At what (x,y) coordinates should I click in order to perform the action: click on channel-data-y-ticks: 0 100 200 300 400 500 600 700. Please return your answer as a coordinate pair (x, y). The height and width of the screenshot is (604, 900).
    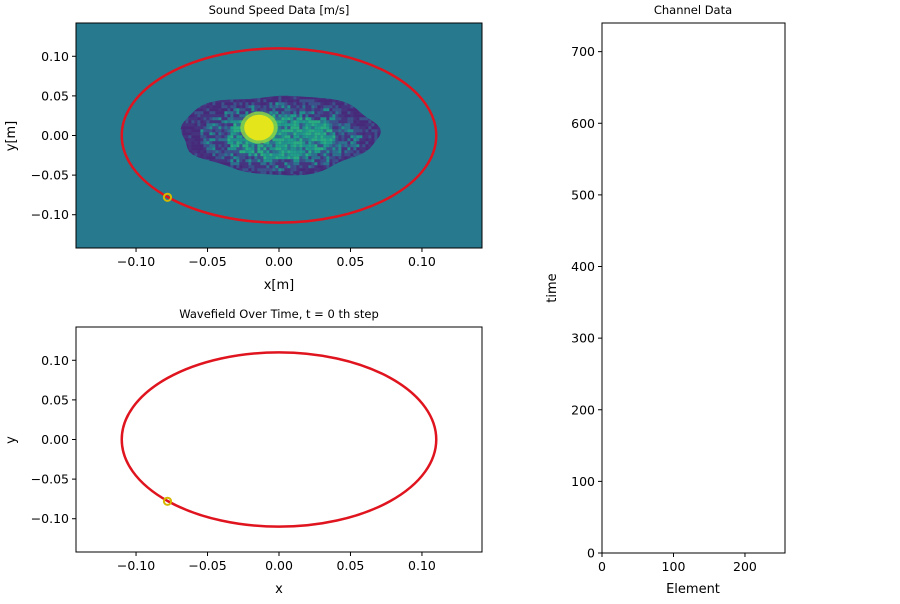
    Looking at the image, I should click on (586, 302).